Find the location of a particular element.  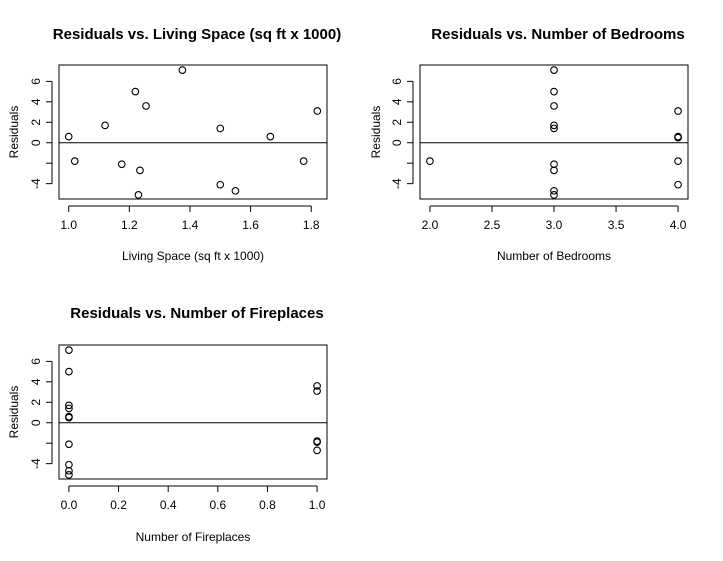

x-tick-label: 3.5 is located at coordinates (616, 225).